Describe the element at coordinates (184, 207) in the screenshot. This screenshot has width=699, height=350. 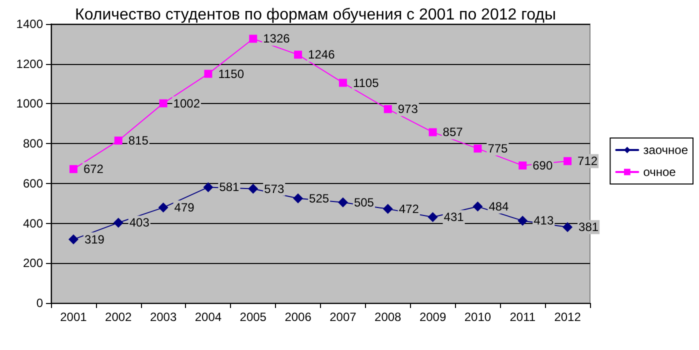
I see `data-label: 479` at that location.